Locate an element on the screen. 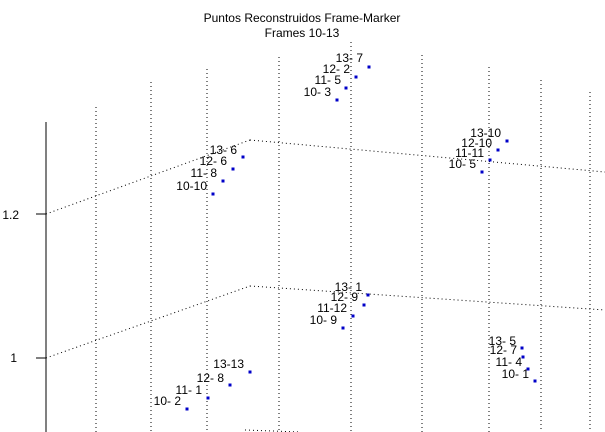  point-label: 11- 4 is located at coordinates (509, 362).